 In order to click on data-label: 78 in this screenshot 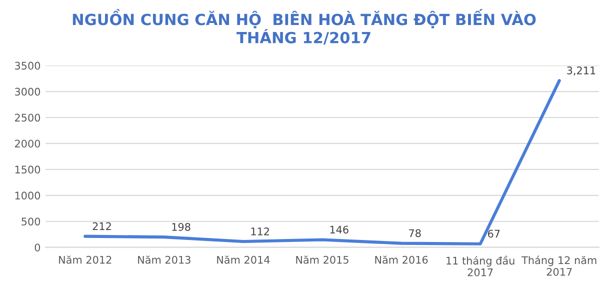, I will do `click(415, 233)`.